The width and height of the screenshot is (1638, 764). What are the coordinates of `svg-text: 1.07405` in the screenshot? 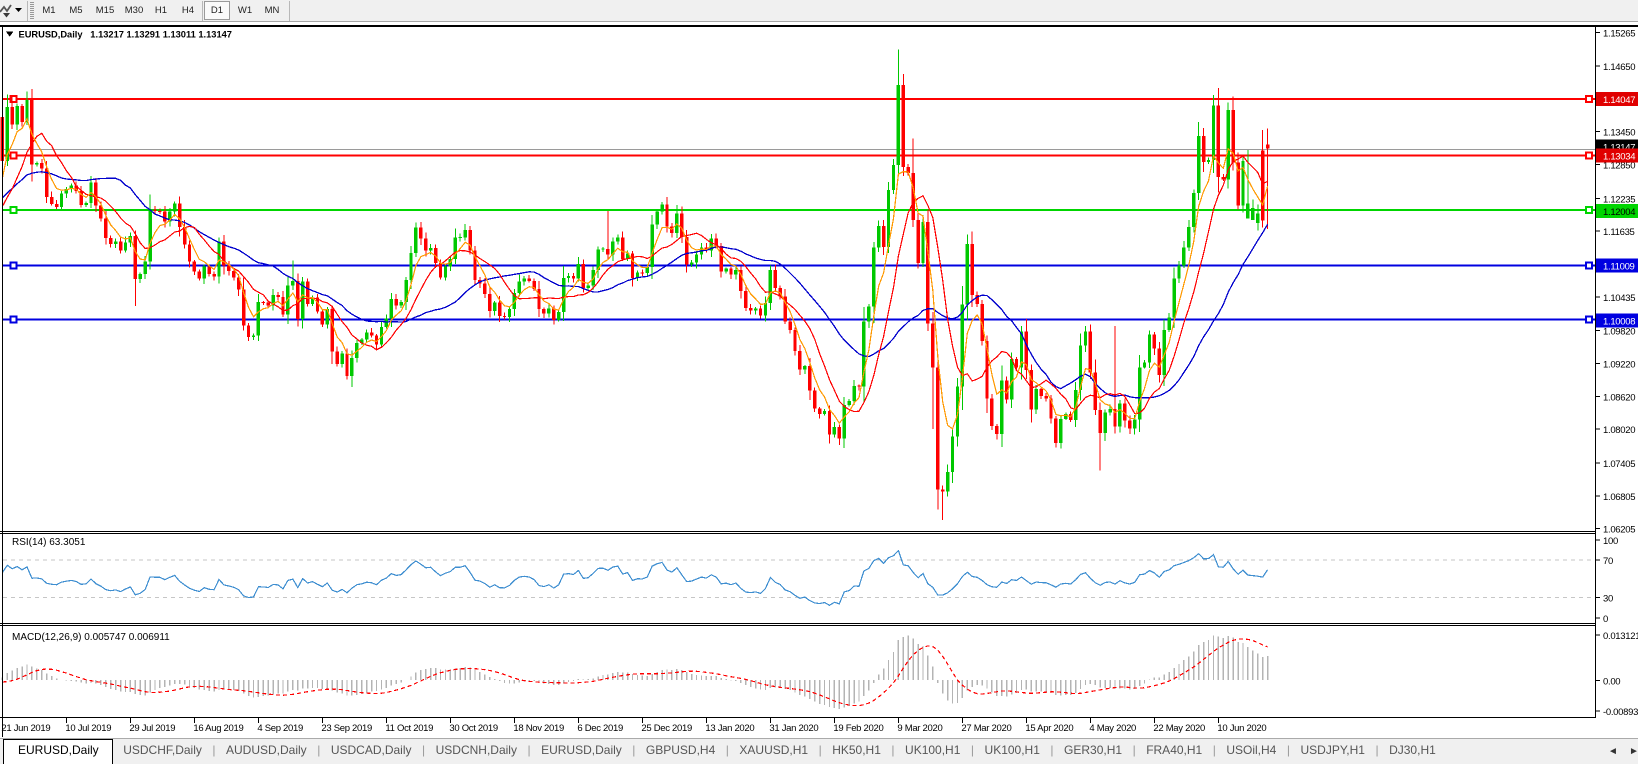 It's located at (1619, 464).